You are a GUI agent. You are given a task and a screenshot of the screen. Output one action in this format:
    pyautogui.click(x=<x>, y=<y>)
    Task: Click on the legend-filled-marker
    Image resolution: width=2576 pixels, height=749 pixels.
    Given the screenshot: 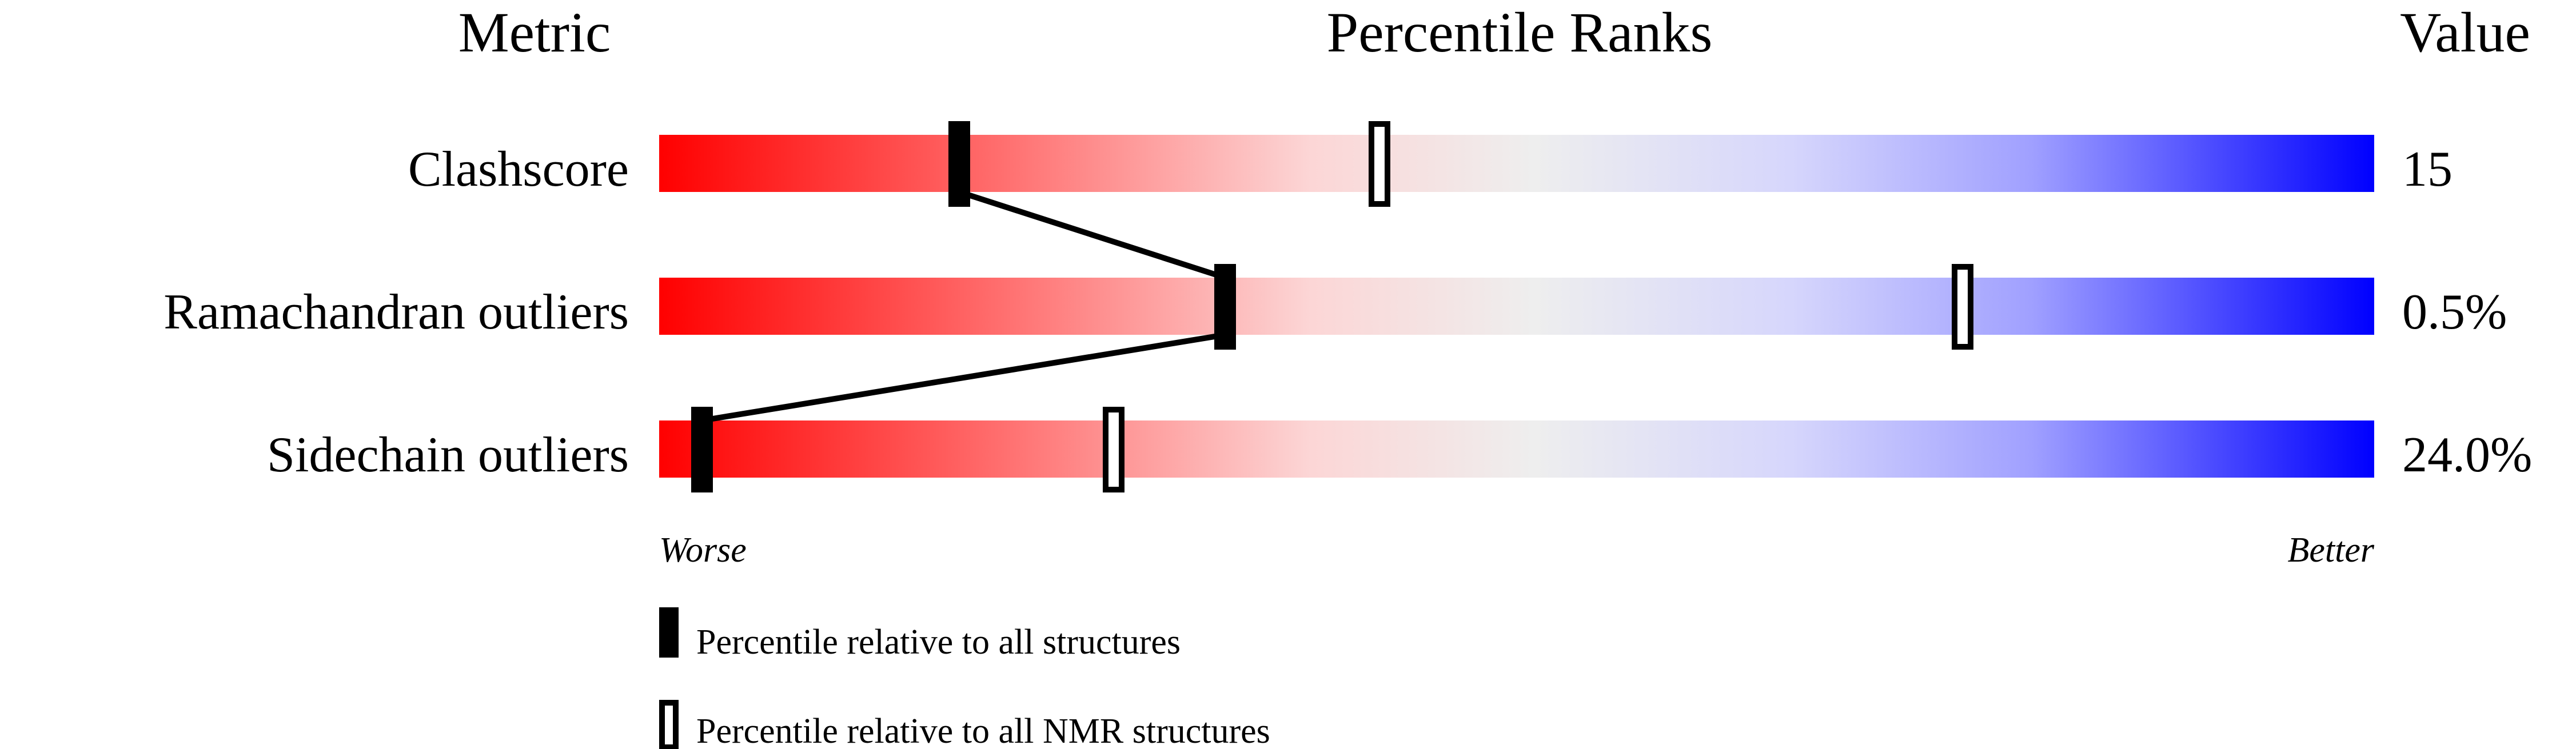 What is the action you would take?
    pyautogui.click(x=669, y=632)
    